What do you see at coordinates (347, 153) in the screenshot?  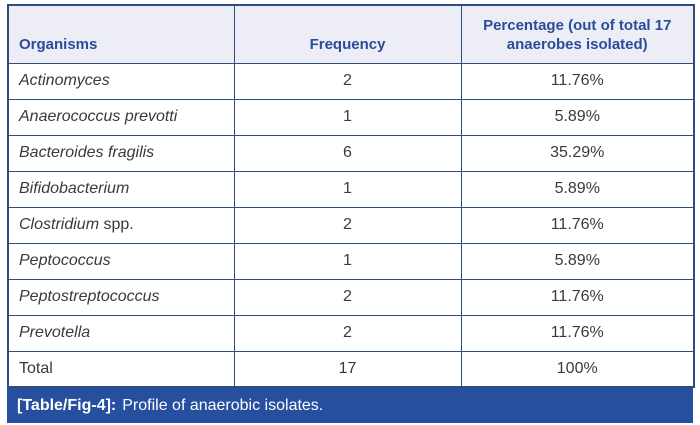 I see `frequency-cell: 6` at bounding box center [347, 153].